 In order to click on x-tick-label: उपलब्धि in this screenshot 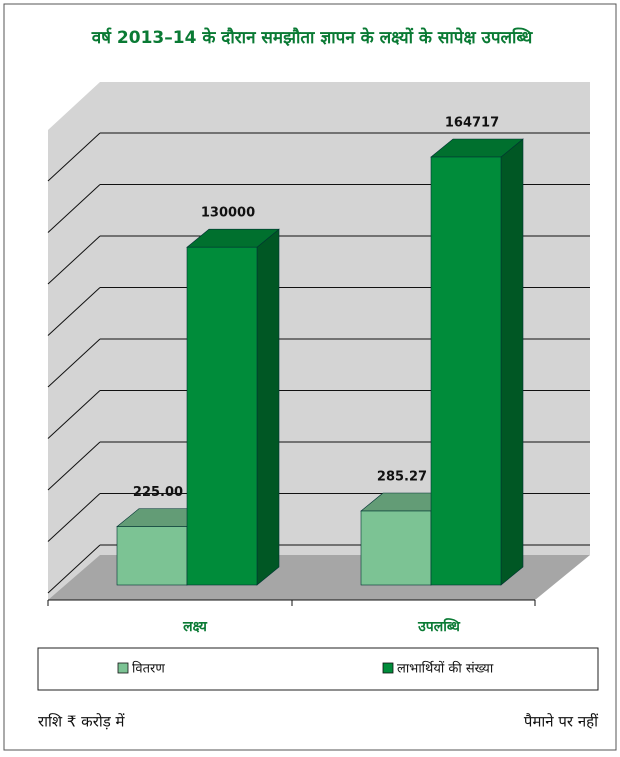, I will do `click(439, 626)`.